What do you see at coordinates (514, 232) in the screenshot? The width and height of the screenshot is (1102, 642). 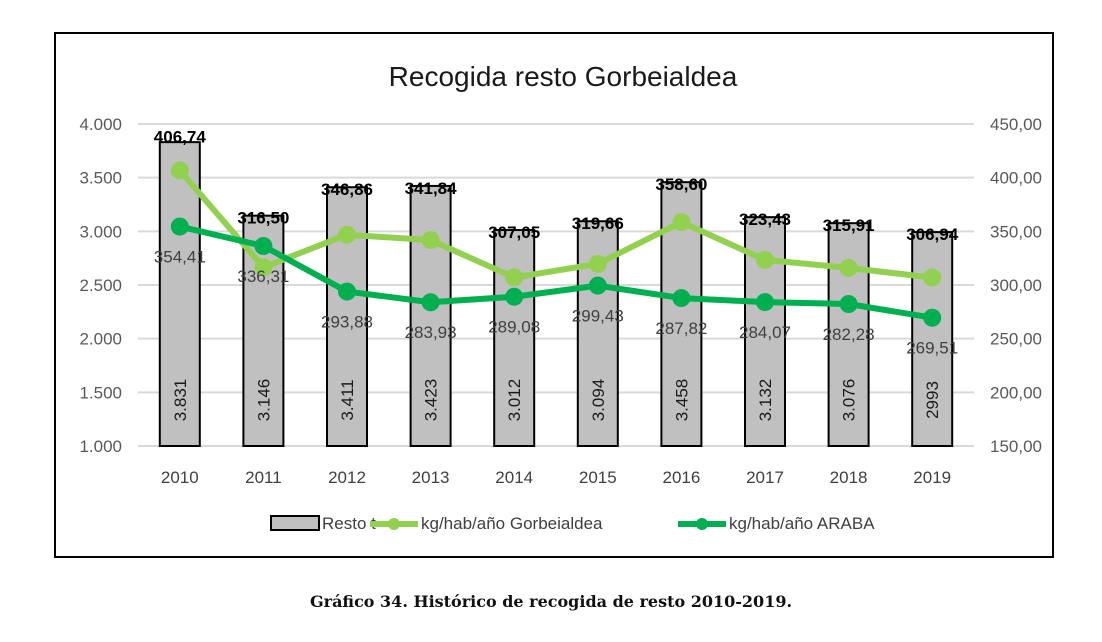 I see `data-label-gorbeialdea: 307,05` at bounding box center [514, 232].